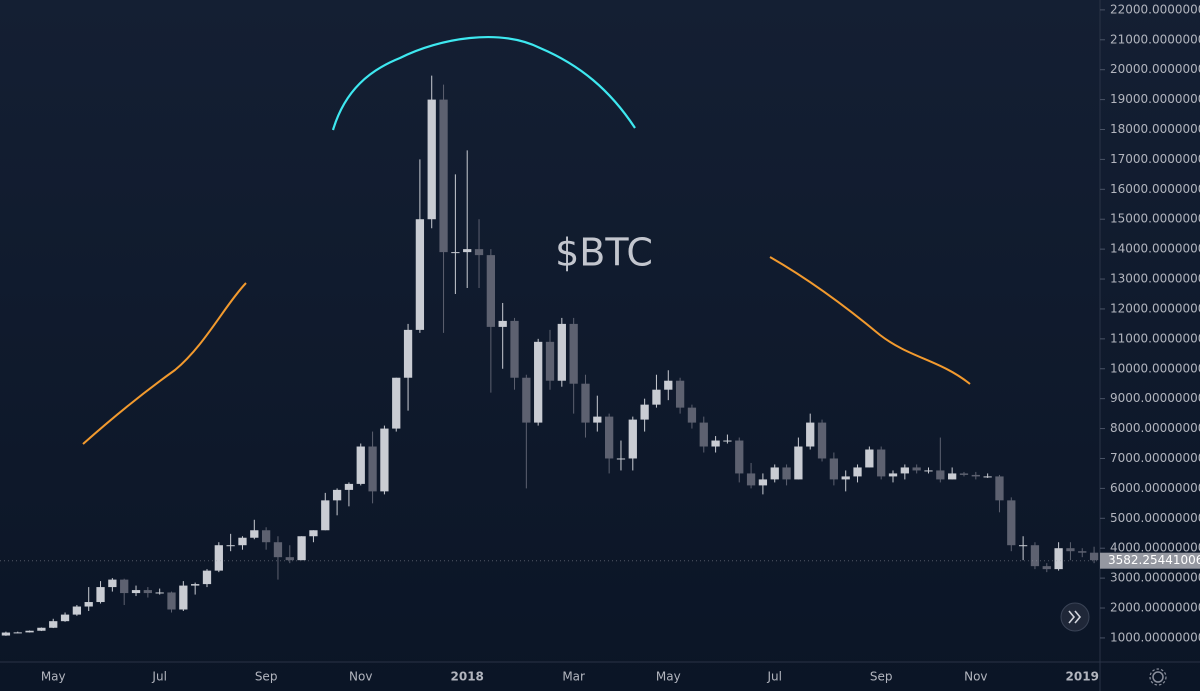 The height and width of the screenshot is (691, 1200). I want to click on scroll-button, so click(1075, 617).